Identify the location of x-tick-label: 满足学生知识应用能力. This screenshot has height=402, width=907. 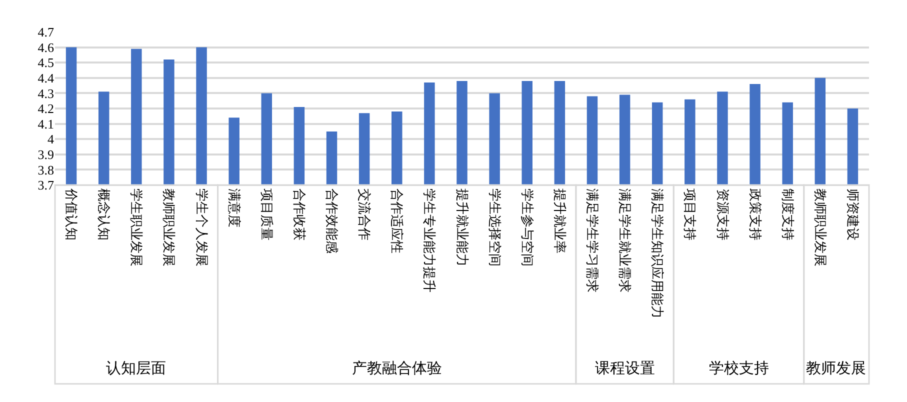
(658, 253).